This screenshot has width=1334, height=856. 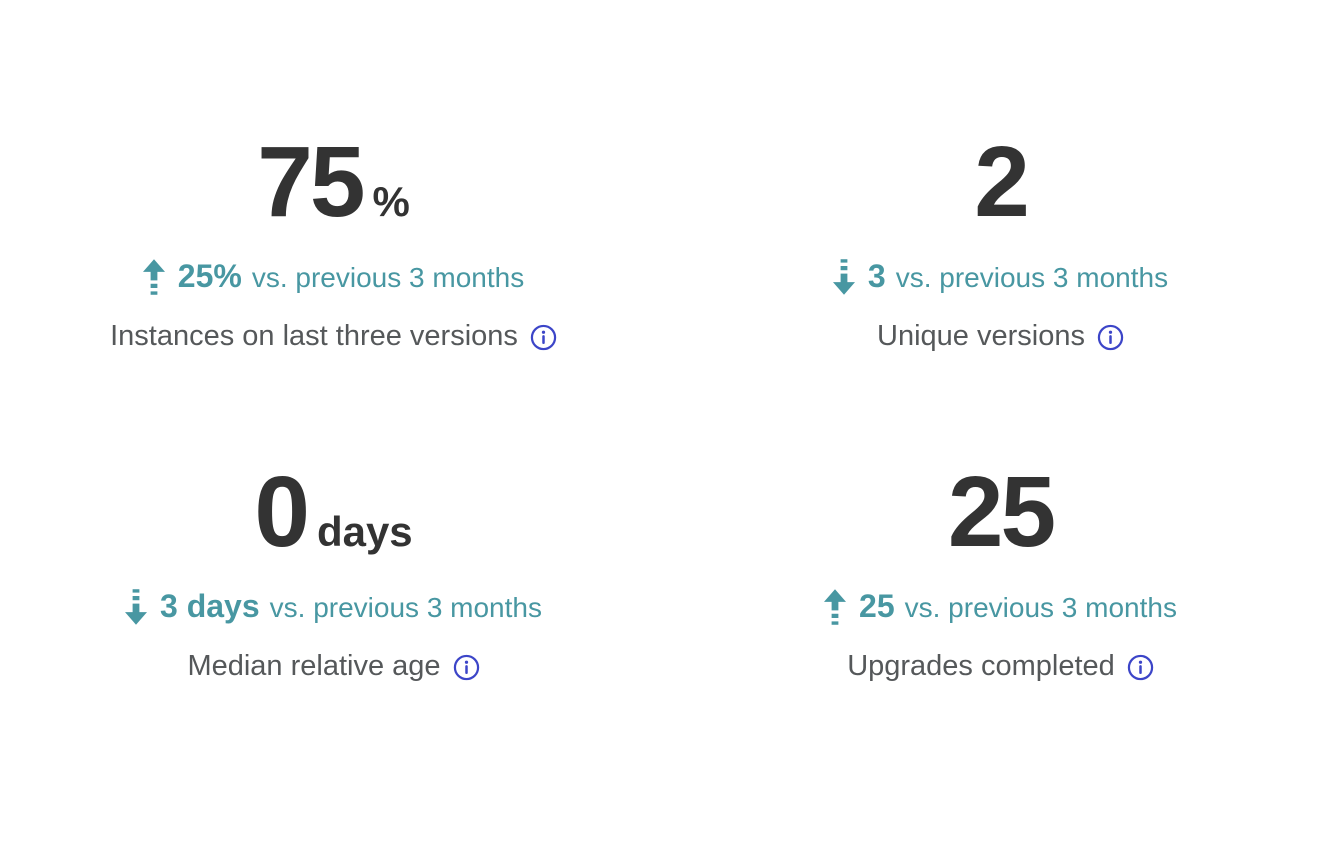 I want to click on metric-trend: 25 vs. previous 3 months, so click(x=1000, y=607).